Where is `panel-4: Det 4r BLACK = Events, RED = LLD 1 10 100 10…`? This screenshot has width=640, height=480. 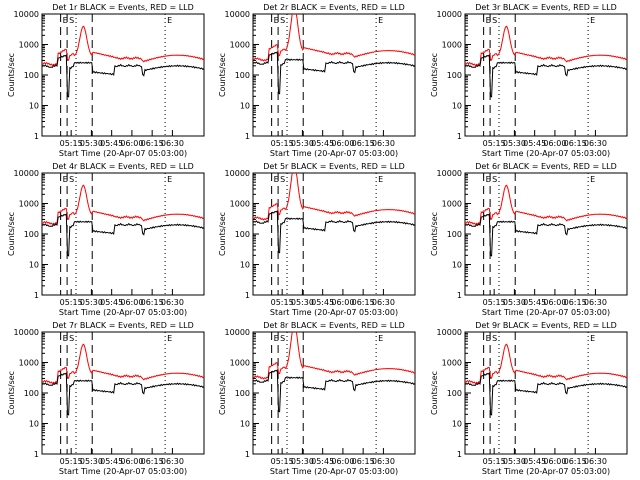
panel-4: Det 4r BLACK = Events, RED = LLD 1 10 100 10… is located at coordinates (106, 239).